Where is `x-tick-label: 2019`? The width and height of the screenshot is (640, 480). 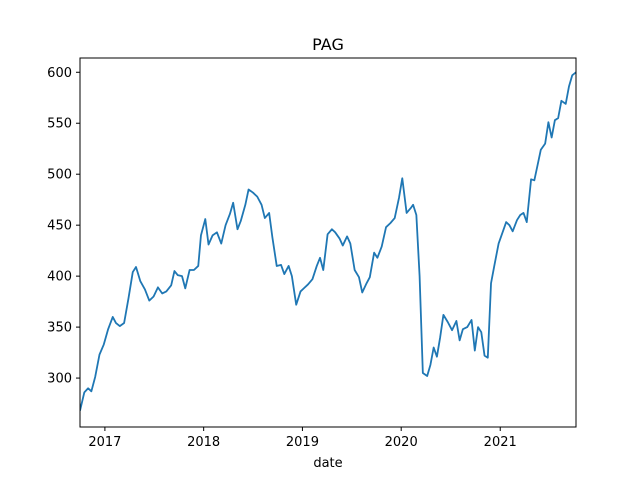
x-tick-label: 2019 is located at coordinates (302, 442).